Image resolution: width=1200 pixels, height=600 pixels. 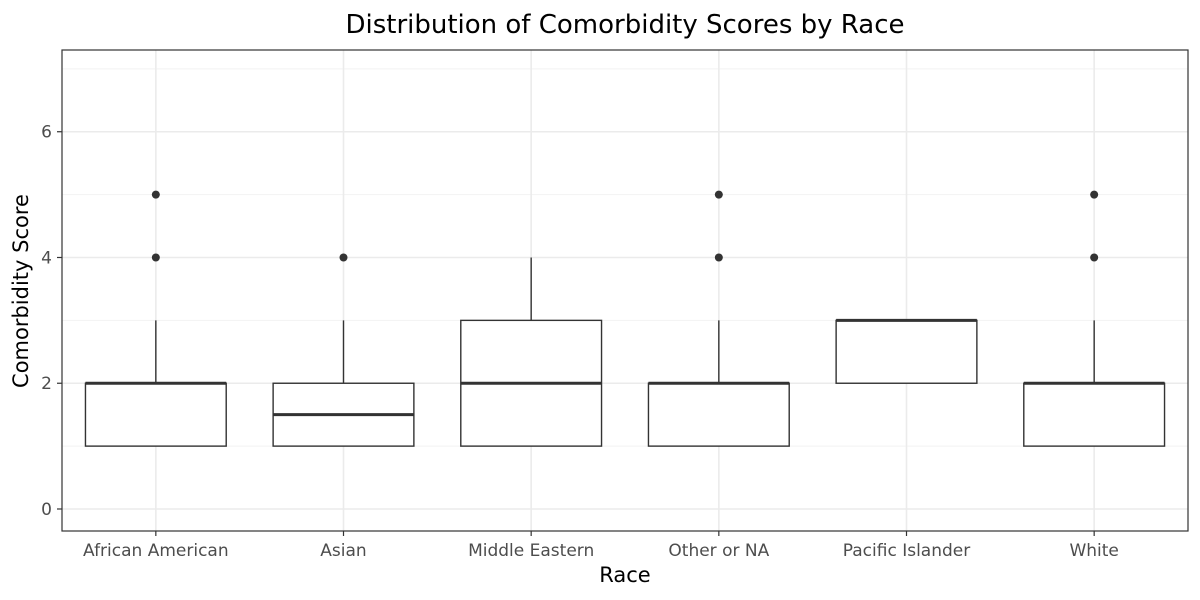 I want to click on y-tick-label: 6, so click(x=46, y=133).